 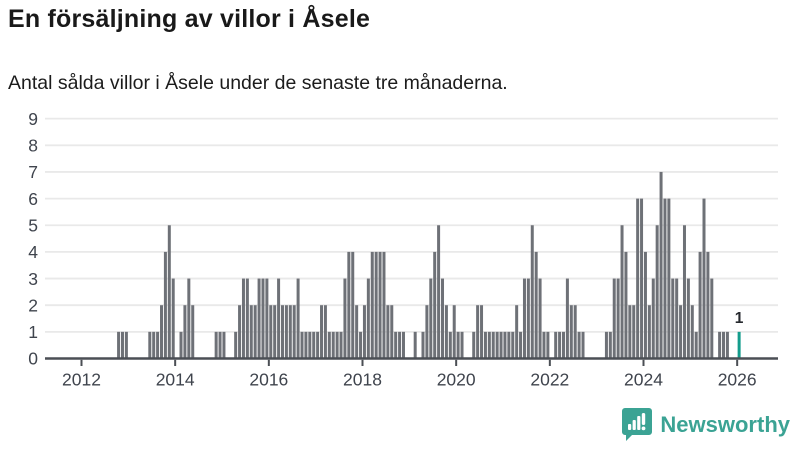 What do you see at coordinates (33, 172) in the screenshot?
I see `y-axis-label: 7` at bounding box center [33, 172].